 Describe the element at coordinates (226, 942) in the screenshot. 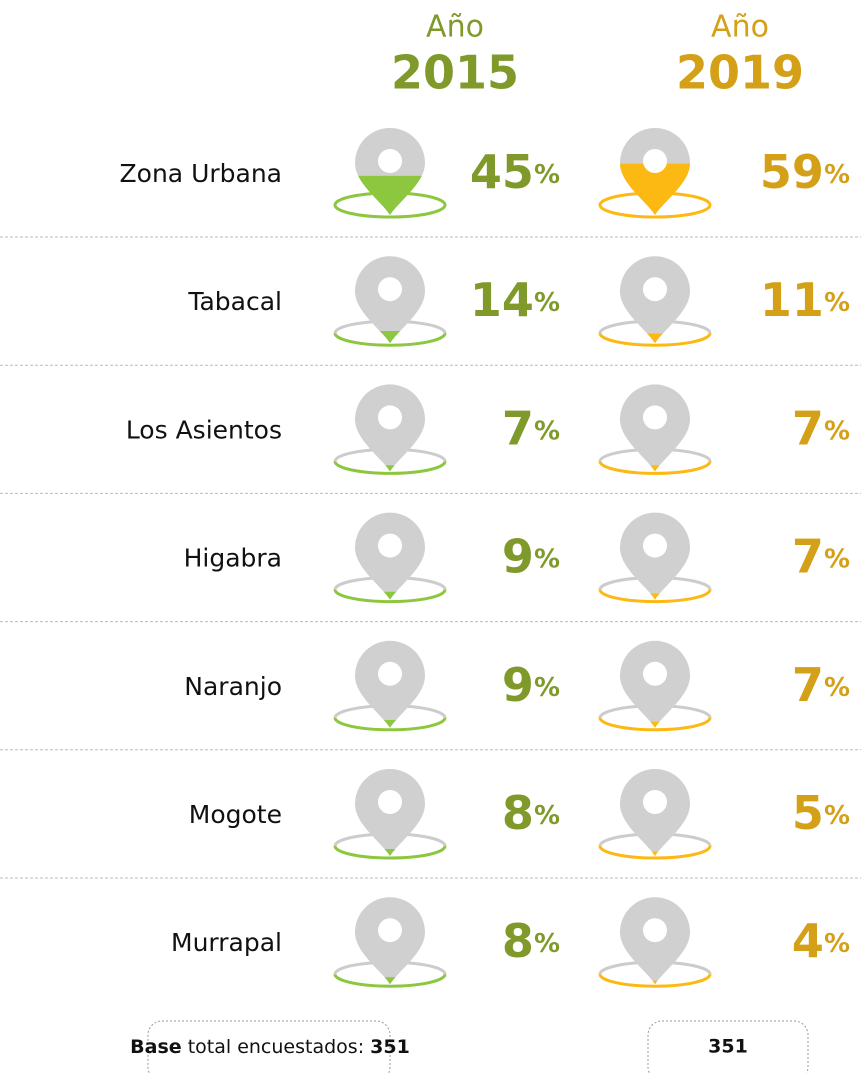

I see `category-label: Murrapal` at that location.